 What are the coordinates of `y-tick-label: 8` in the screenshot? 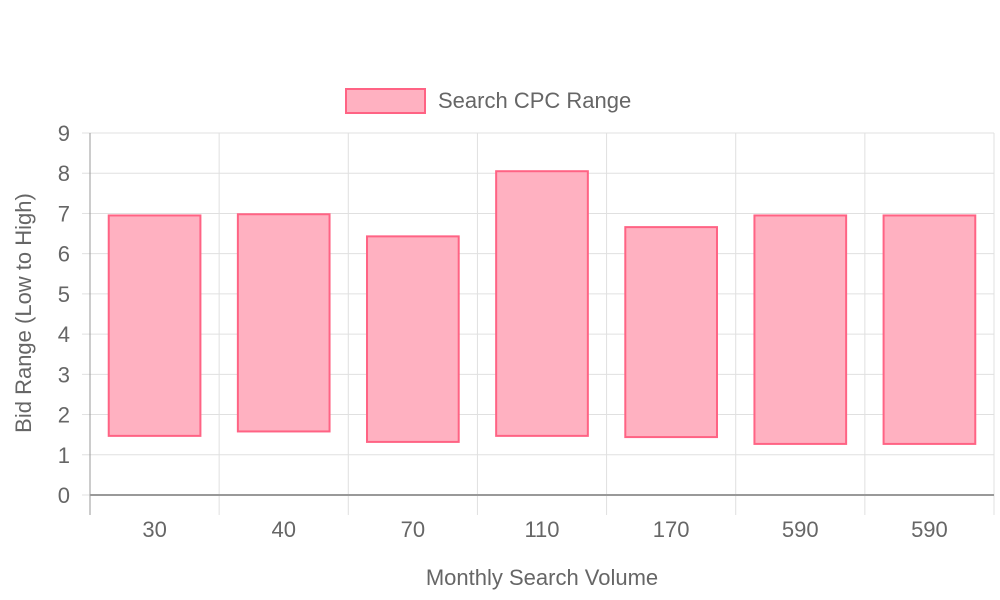 It's located at (64, 173).